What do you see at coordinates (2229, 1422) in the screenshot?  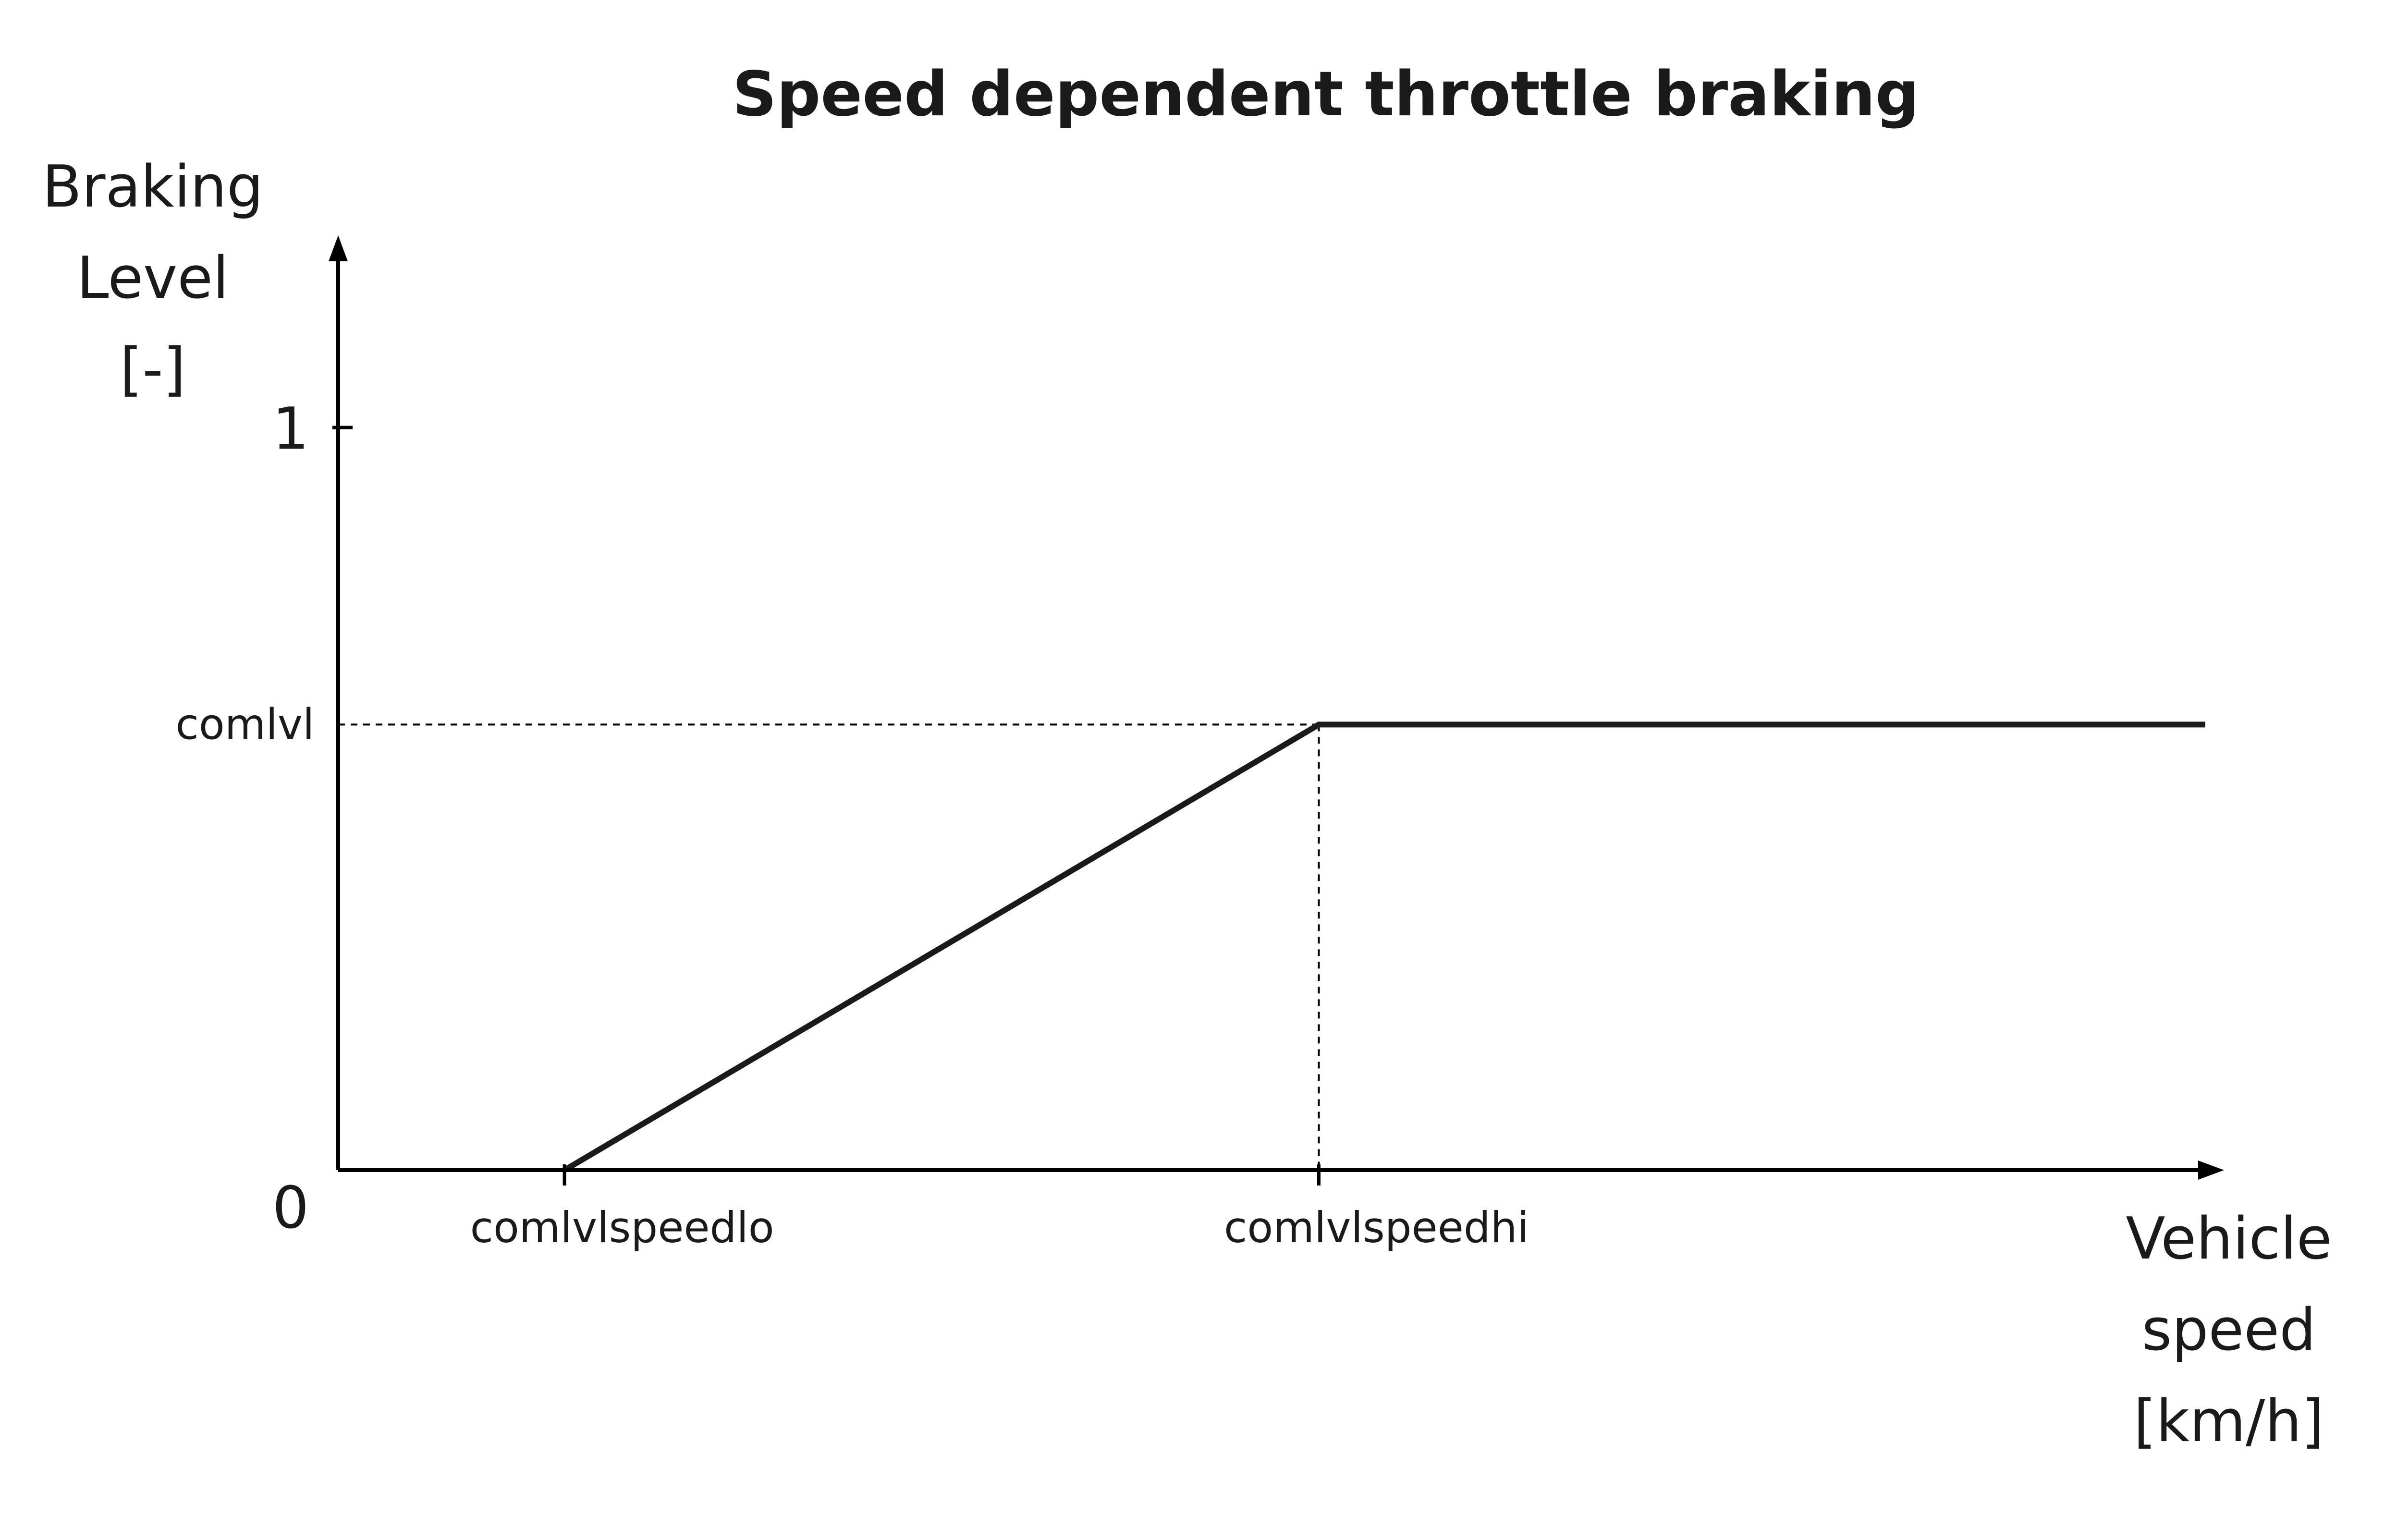 I see `x-axis-label-line-3: [km/h]` at bounding box center [2229, 1422].